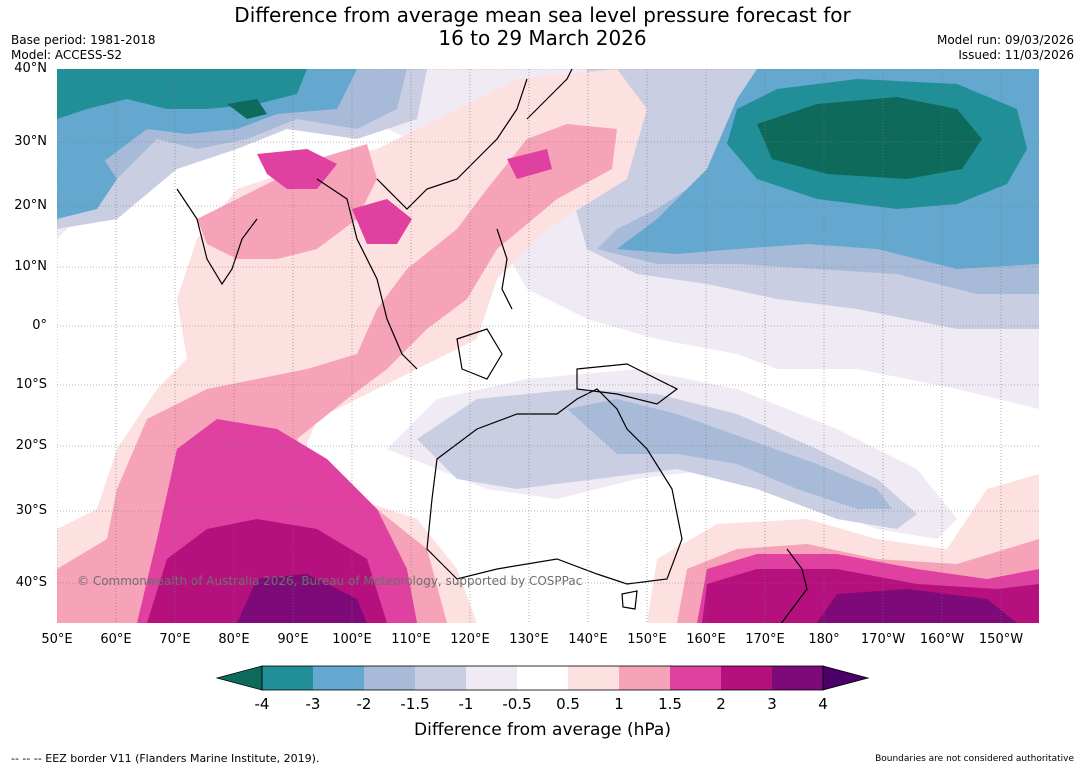 This screenshot has height=770, width=1085. Describe the element at coordinates (1001, 639) in the screenshot. I see `lon-label: 150°W` at that location.